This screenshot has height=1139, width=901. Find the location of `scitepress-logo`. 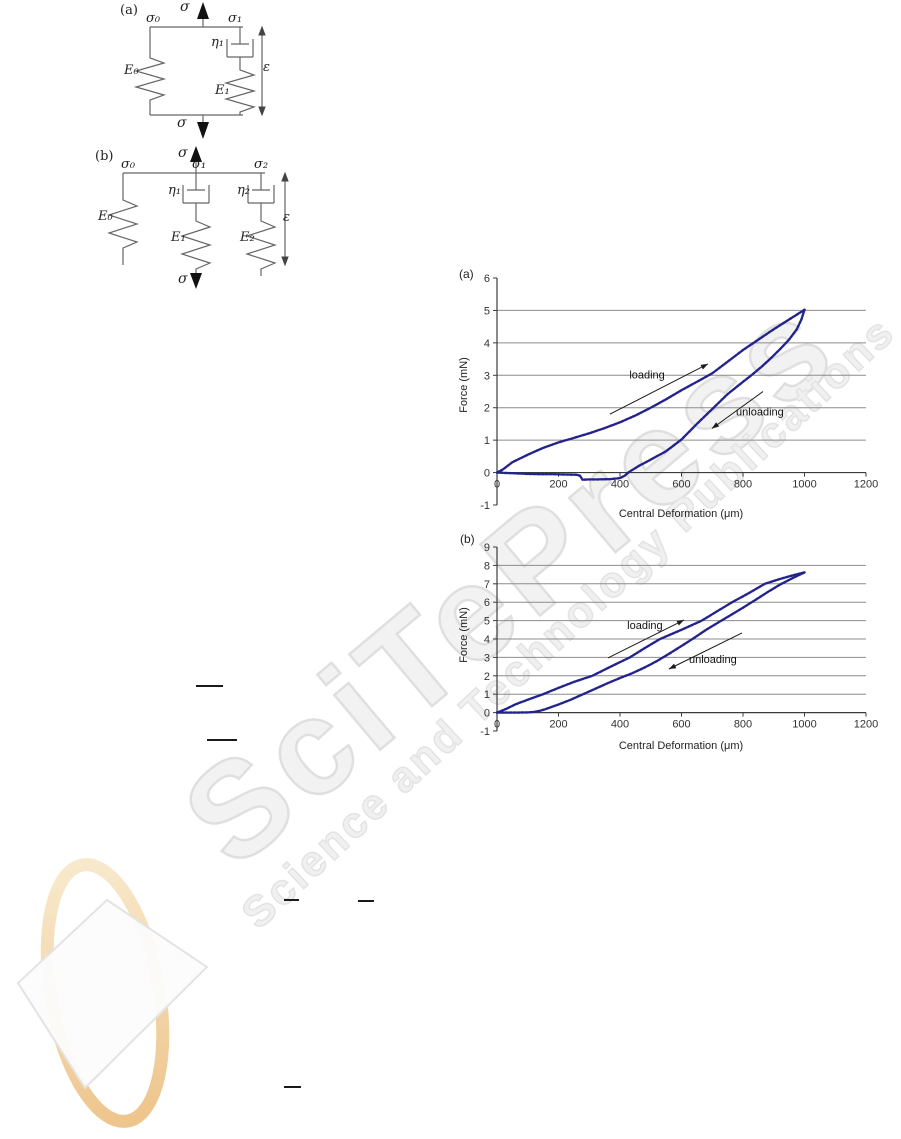

scitepress-logo is located at coordinates (112, 993).